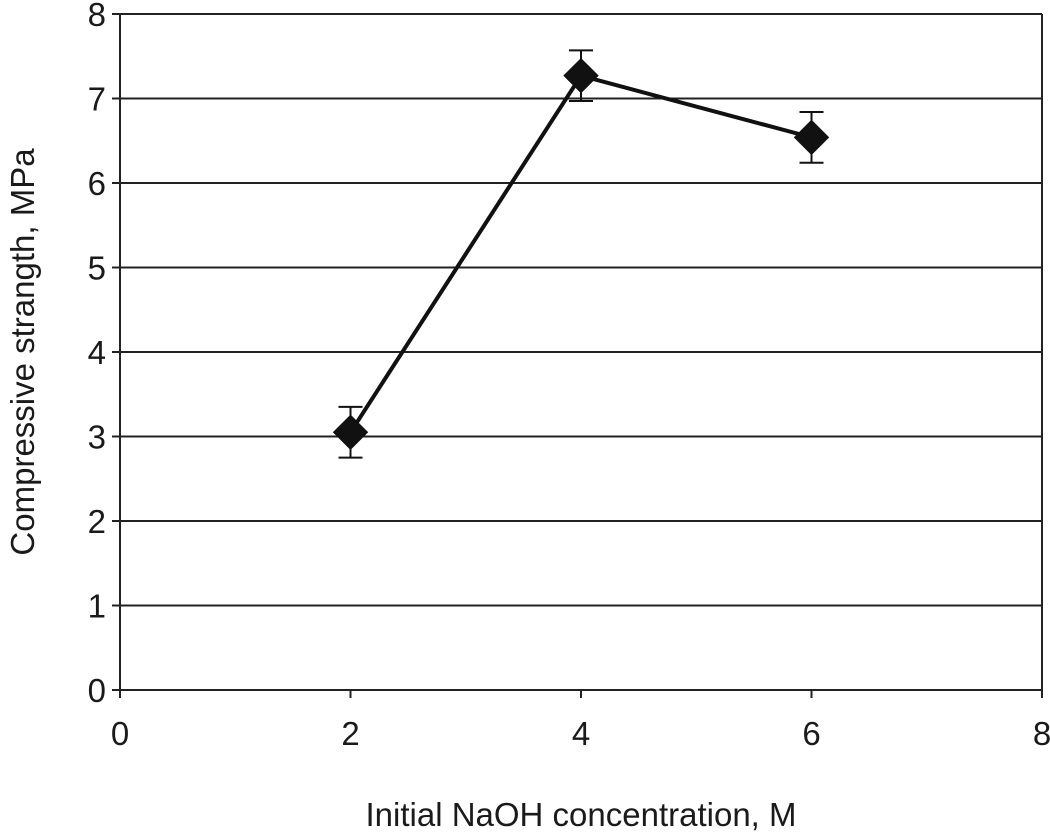 The height and width of the screenshot is (838, 1050). I want to click on y-tick-label: 0, so click(97, 690).